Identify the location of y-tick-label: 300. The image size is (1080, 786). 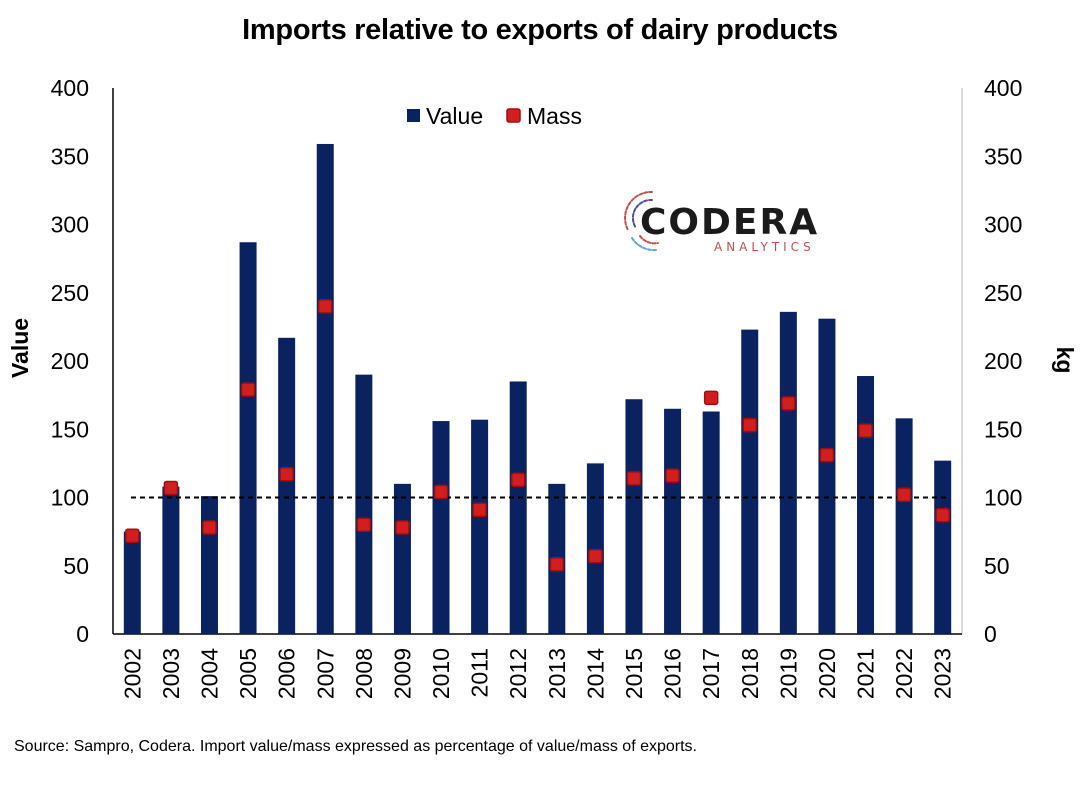
(70, 225).